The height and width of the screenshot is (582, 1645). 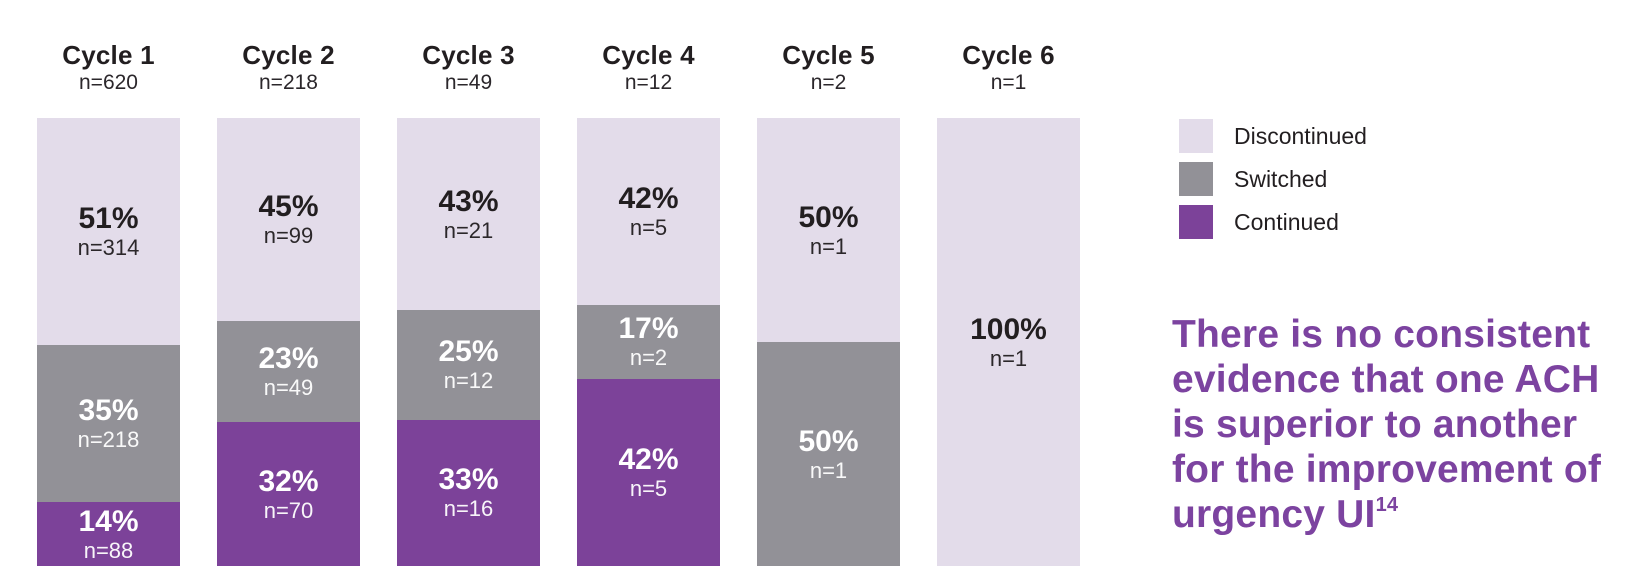 I want to click on column-header: Cycle 1 n=620, so click(x=108, y=79).